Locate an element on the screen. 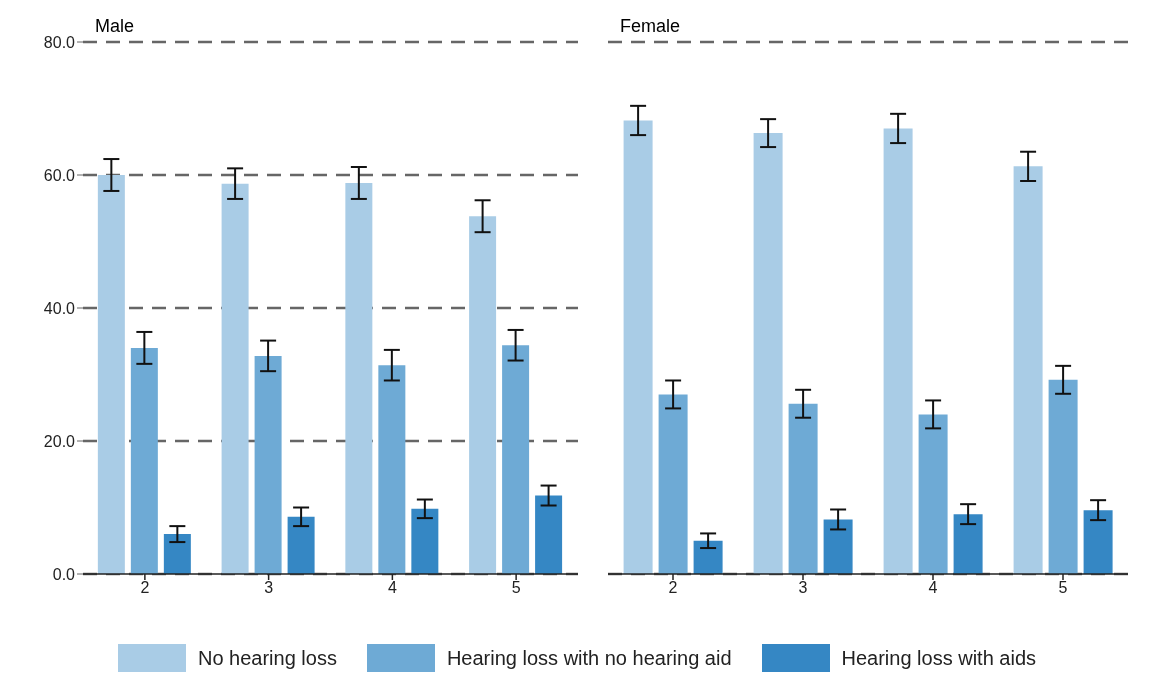  y-tick-label: 20.0 is located at coordinates (59, 441).